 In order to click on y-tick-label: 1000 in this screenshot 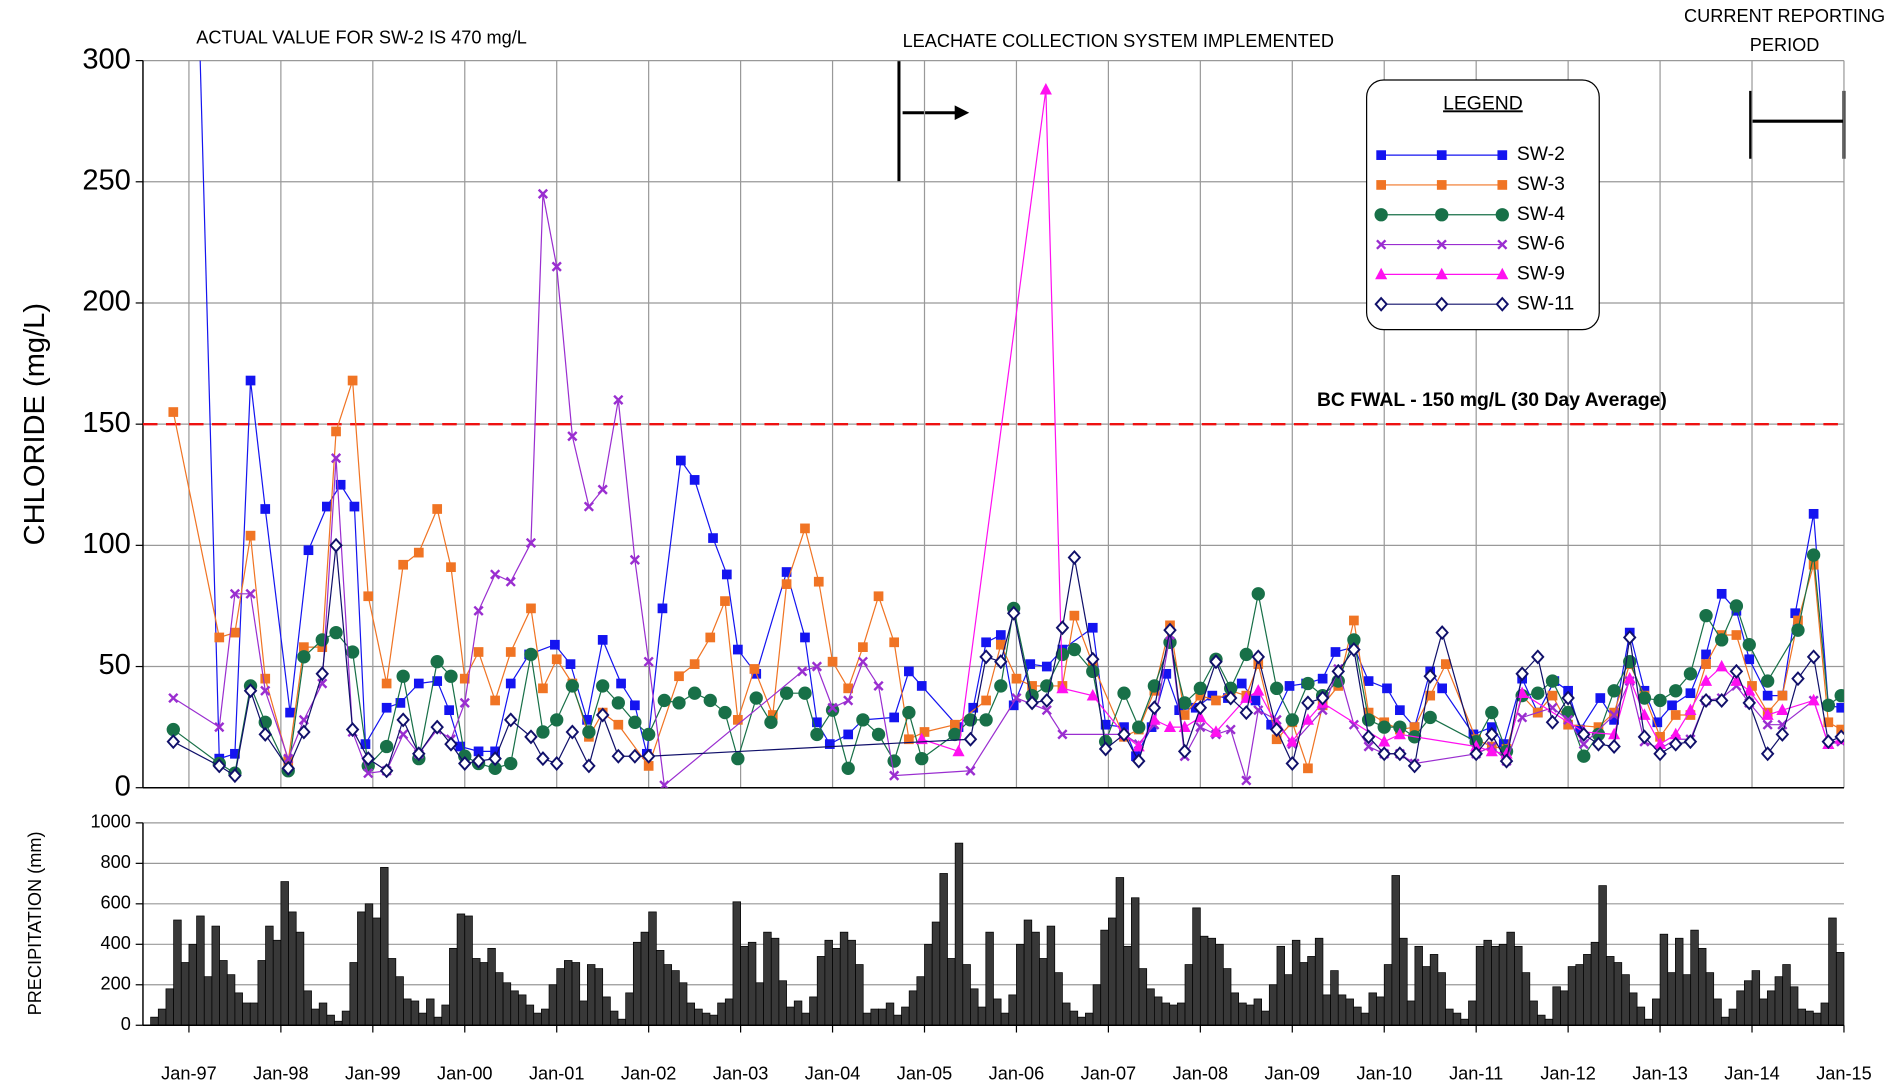, I will do `click(110, 822)`.